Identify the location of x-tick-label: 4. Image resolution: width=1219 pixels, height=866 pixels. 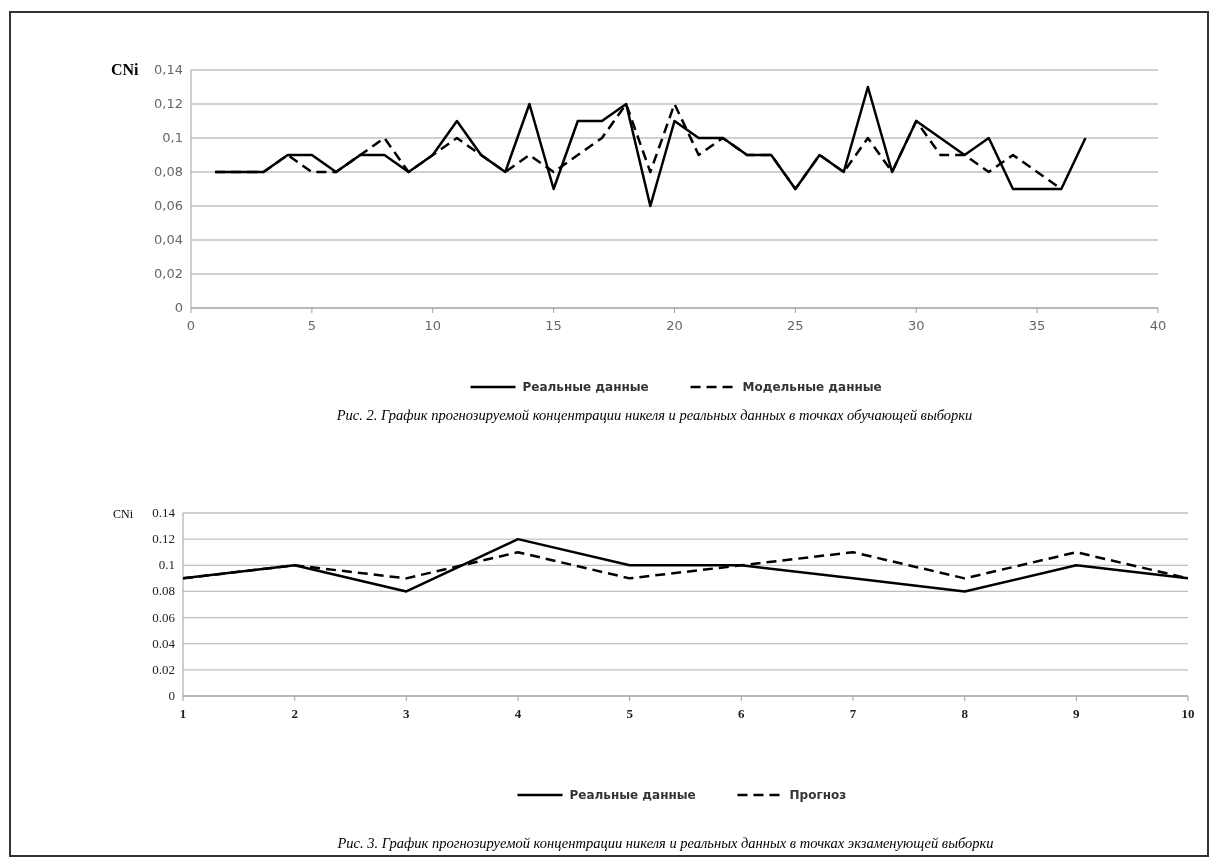
(518, 713).